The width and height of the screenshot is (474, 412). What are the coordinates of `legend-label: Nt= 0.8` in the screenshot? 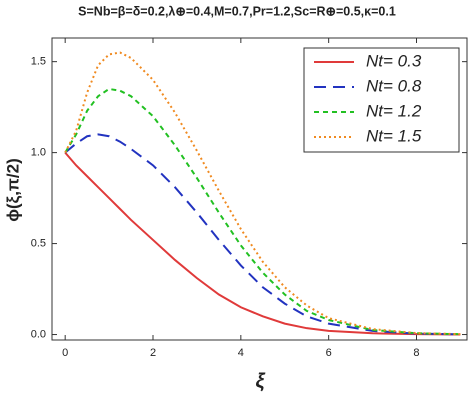 It's located at (394, 85).